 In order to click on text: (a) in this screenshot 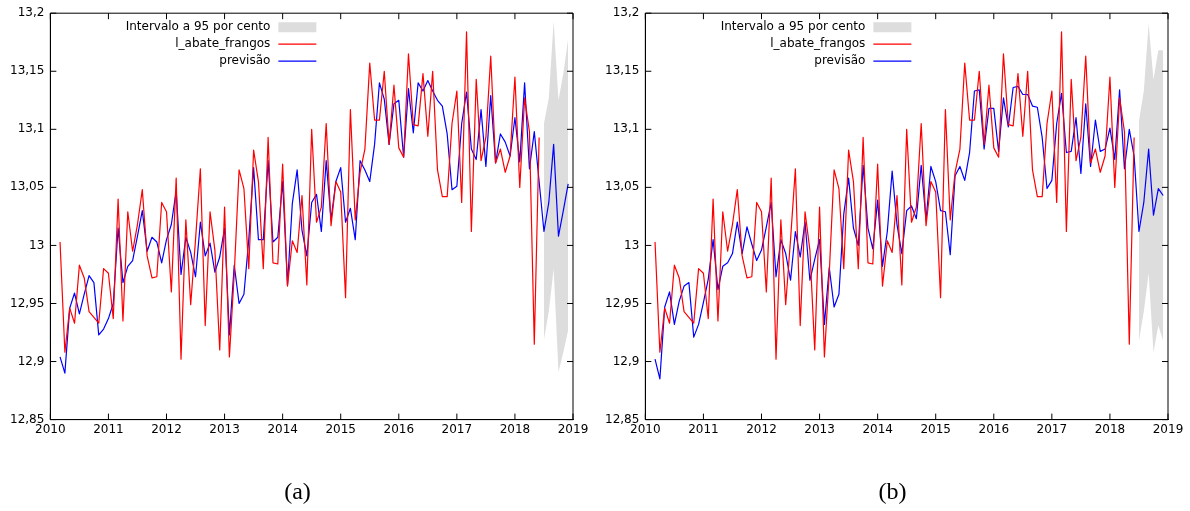, I will do `click(297, 491)`.